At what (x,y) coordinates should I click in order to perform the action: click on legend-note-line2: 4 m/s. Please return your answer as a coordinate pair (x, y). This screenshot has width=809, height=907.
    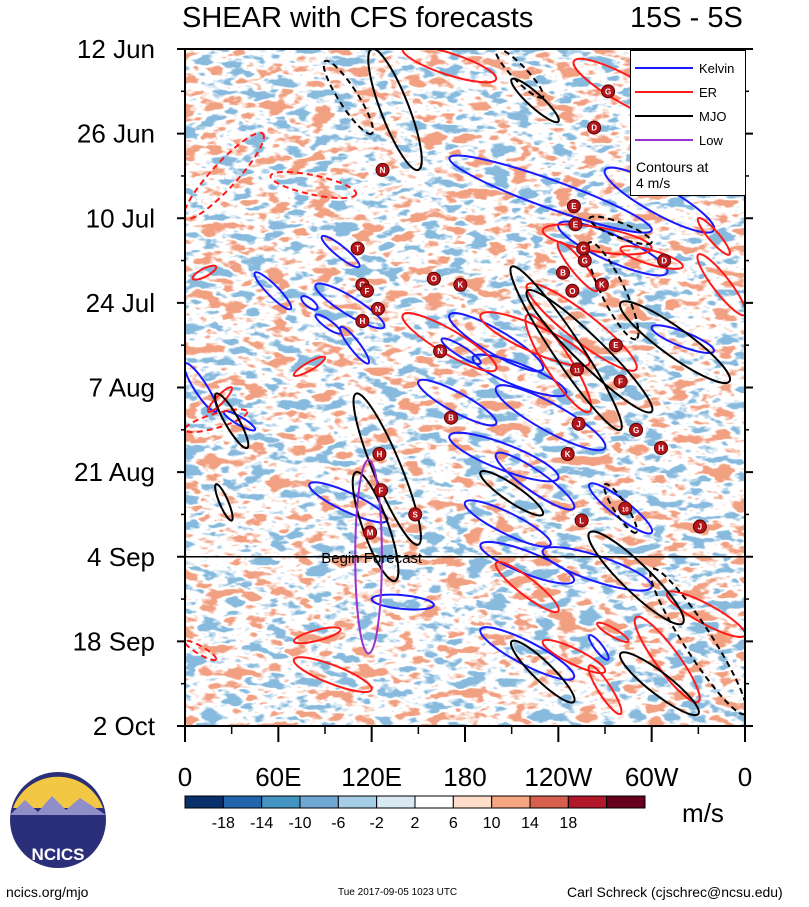
    Looking at the image, I should click on (653, 183).